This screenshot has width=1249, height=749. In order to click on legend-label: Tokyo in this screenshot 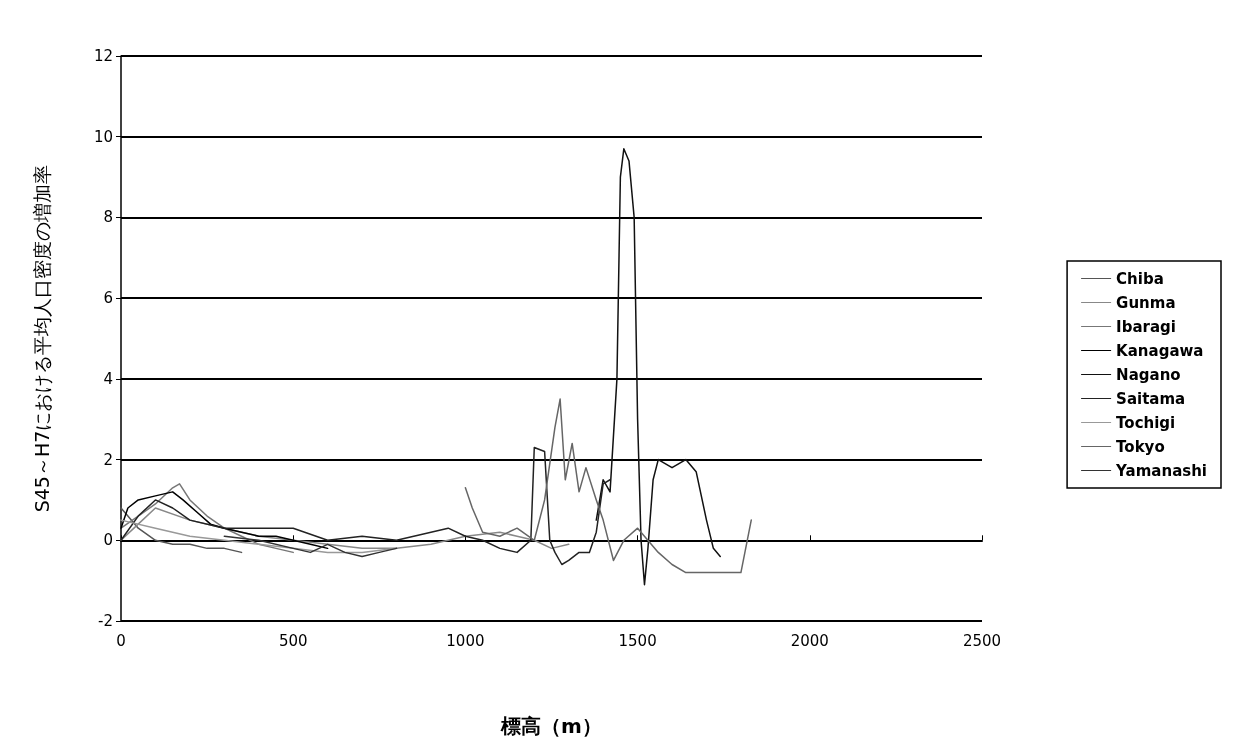, I will do `click(1140, 446)`.